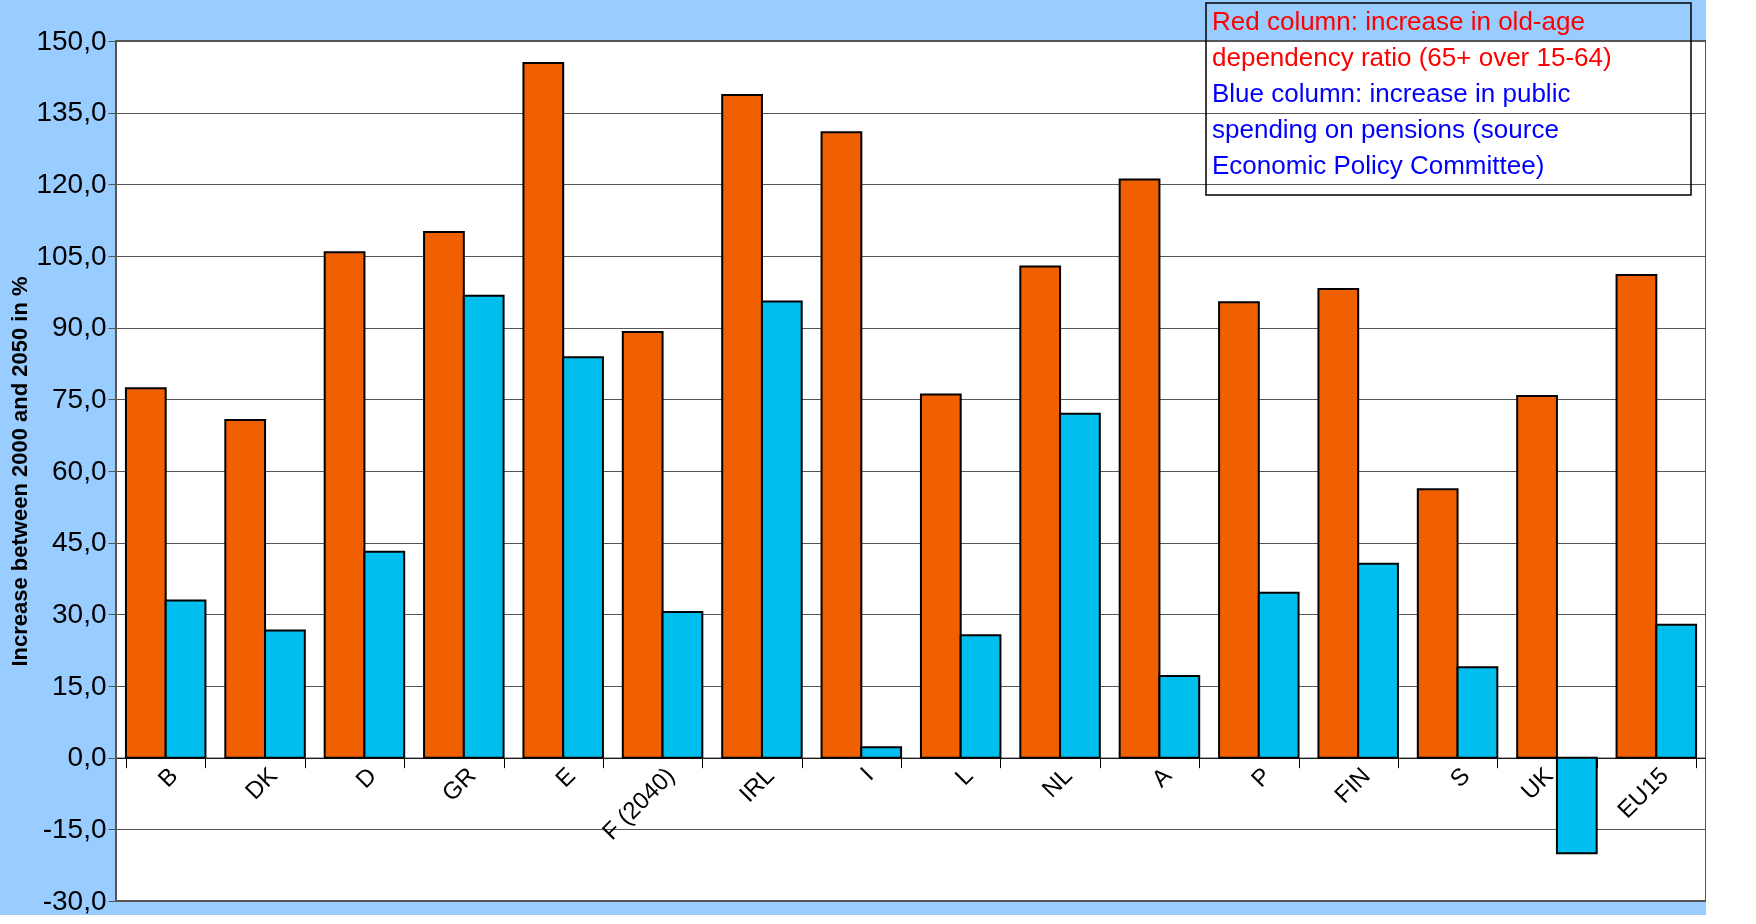 The height and width of the screenshot is (924, 1756). I want to click on y-tick-label: 105,0, so click(71, 255).